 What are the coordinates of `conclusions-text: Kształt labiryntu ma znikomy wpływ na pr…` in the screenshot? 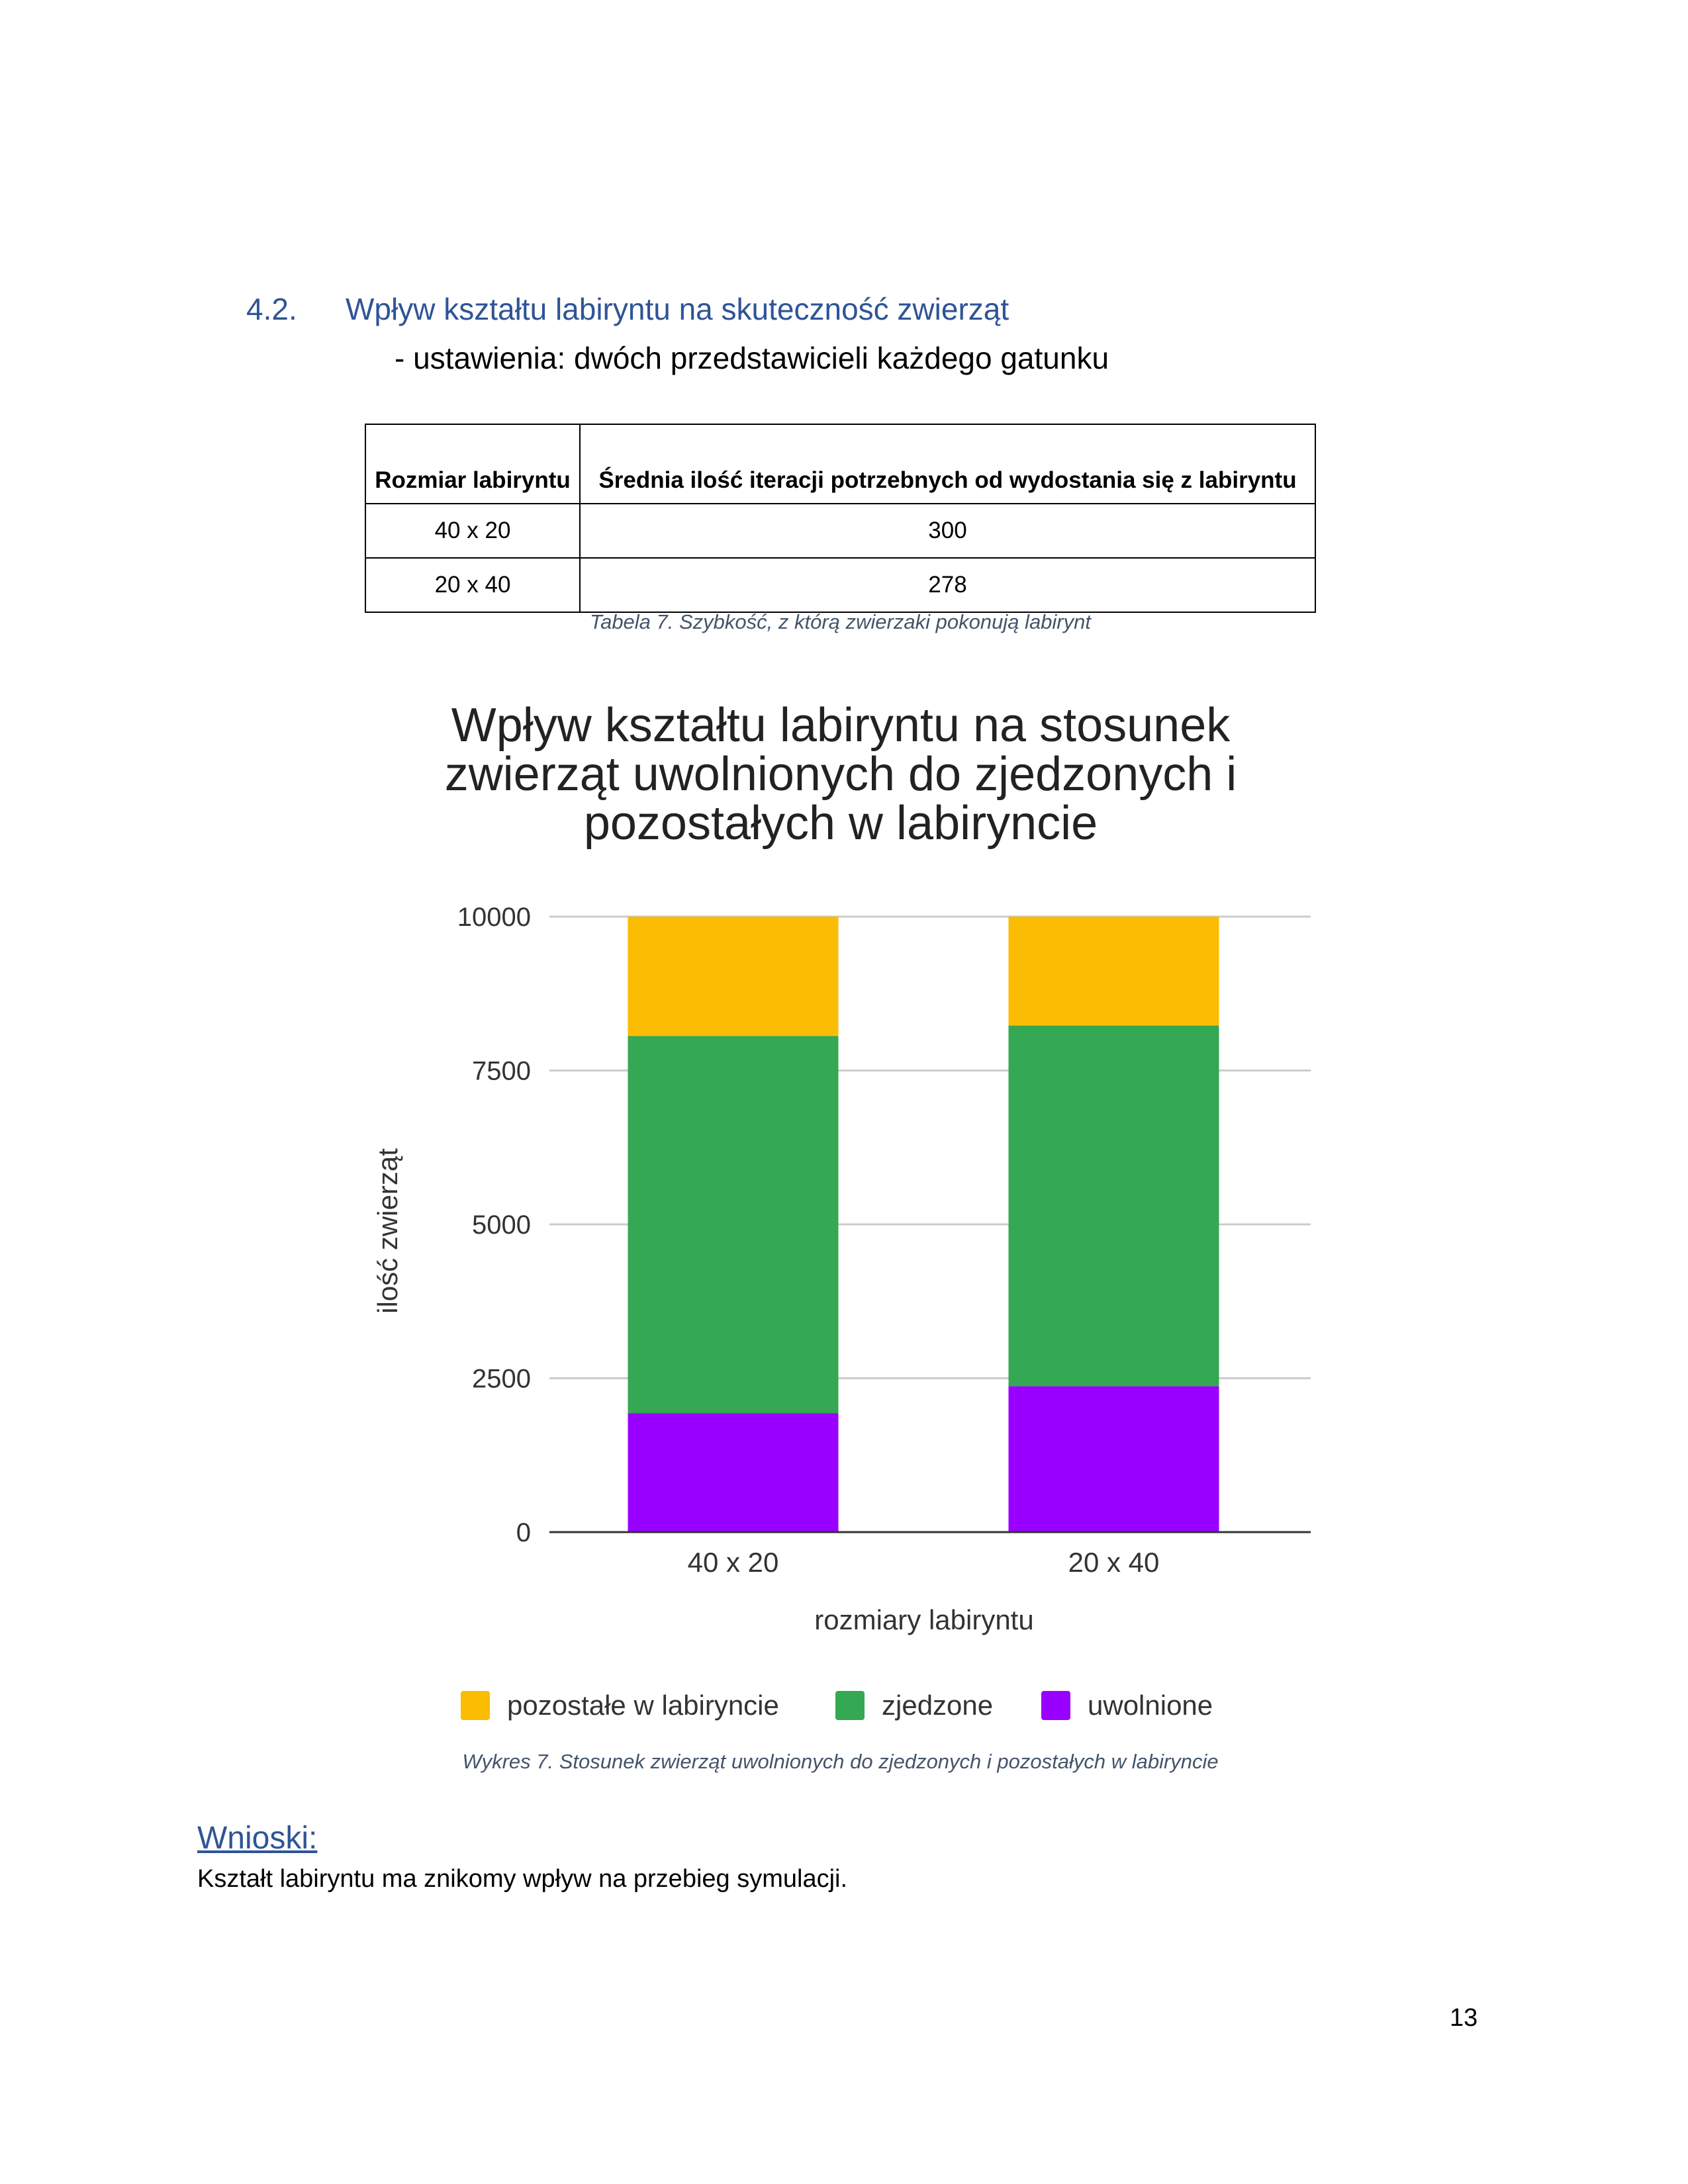 It's located at (522, 1879).